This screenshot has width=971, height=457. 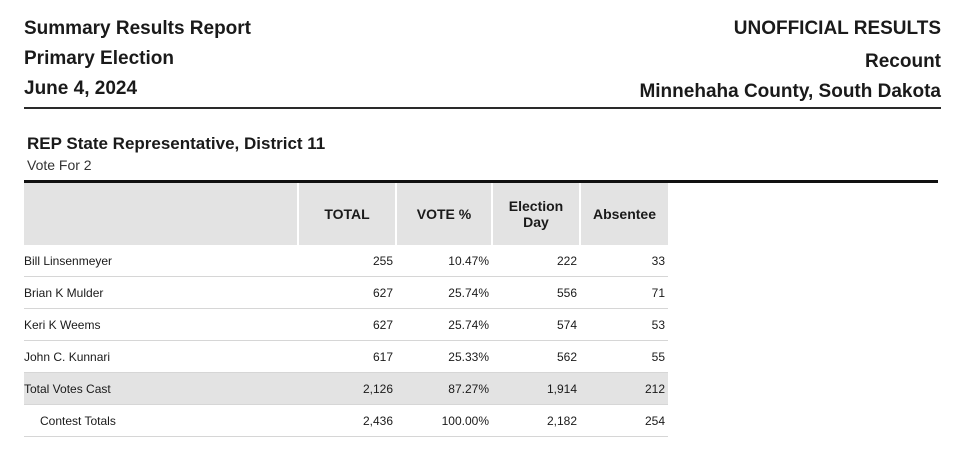 I want to click on report-title: Summary Results Report, so click(x=138, y=28).